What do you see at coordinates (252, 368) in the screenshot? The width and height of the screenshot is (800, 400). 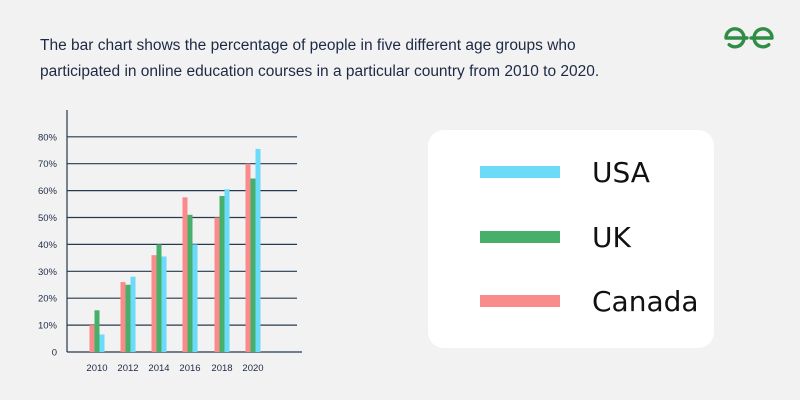 I see `x-tick-label: 2020` at bounding box center [252, 368].